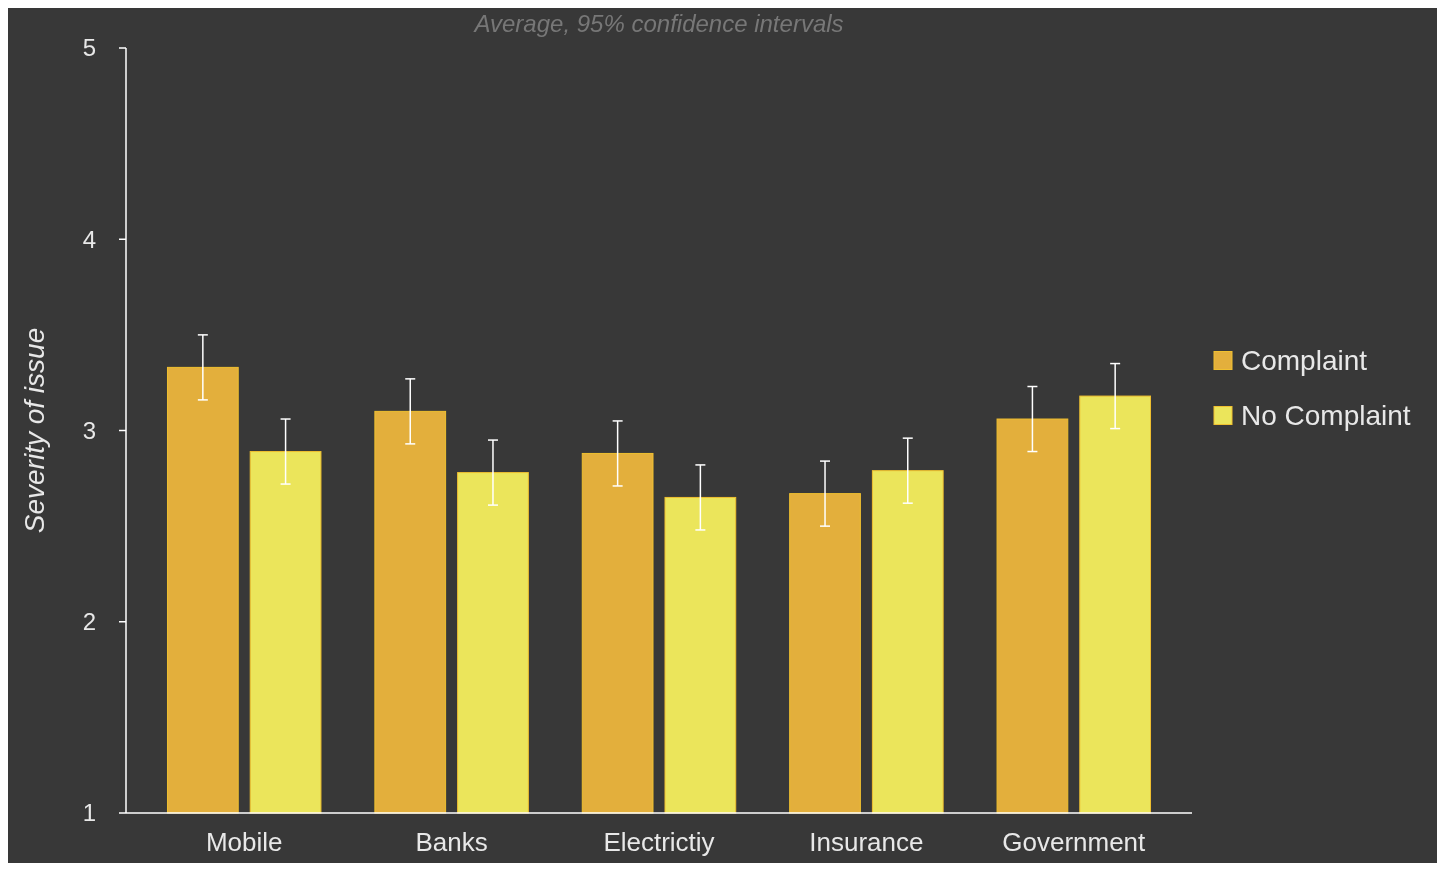 The width and height of the screenshot is (1445, 871). I want to click on x-tick-label: Electrictiy, so click(659, 842).